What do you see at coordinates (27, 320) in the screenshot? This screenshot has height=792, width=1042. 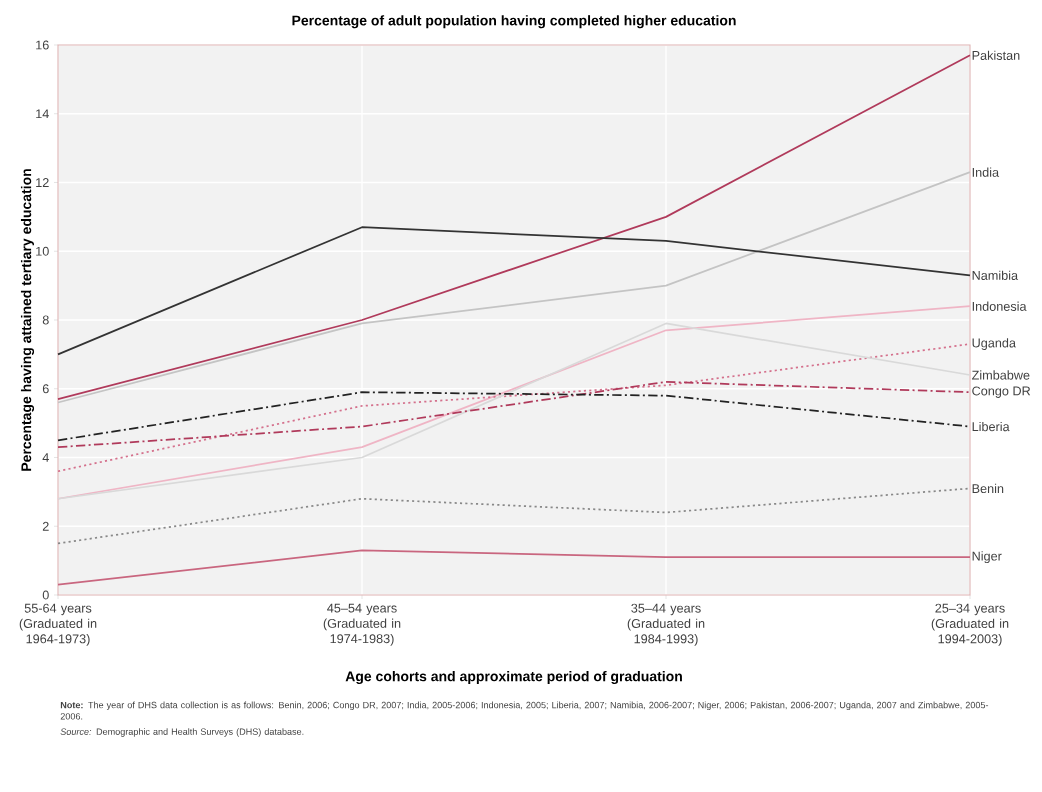 I see `y-axis-title: Percentage having attained tertiary education` at bounding box center [27, 320].